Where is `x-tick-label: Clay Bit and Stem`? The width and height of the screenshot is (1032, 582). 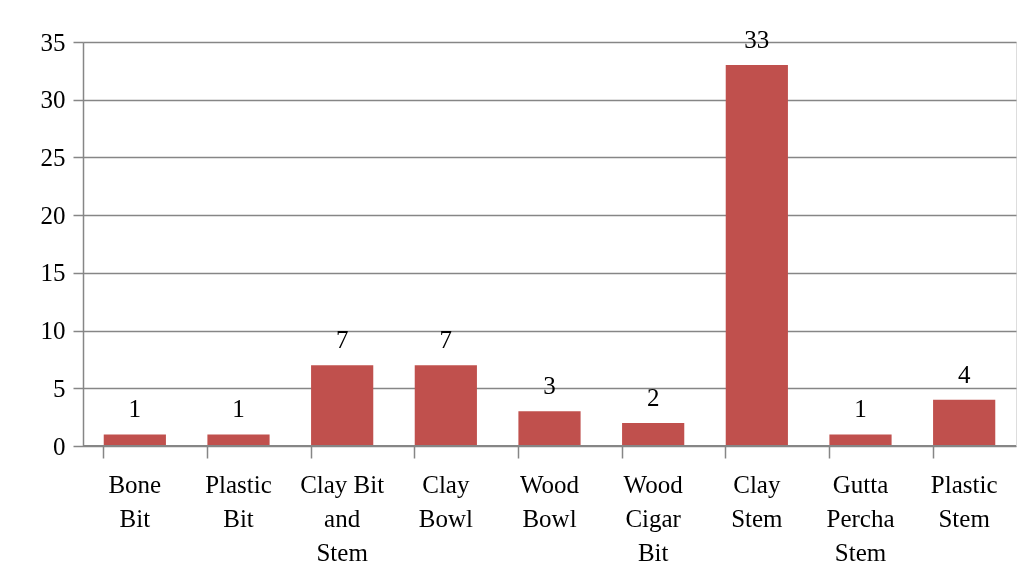
x-tick-label: Clay Bit and Stem is located at coordinates (342, 518).